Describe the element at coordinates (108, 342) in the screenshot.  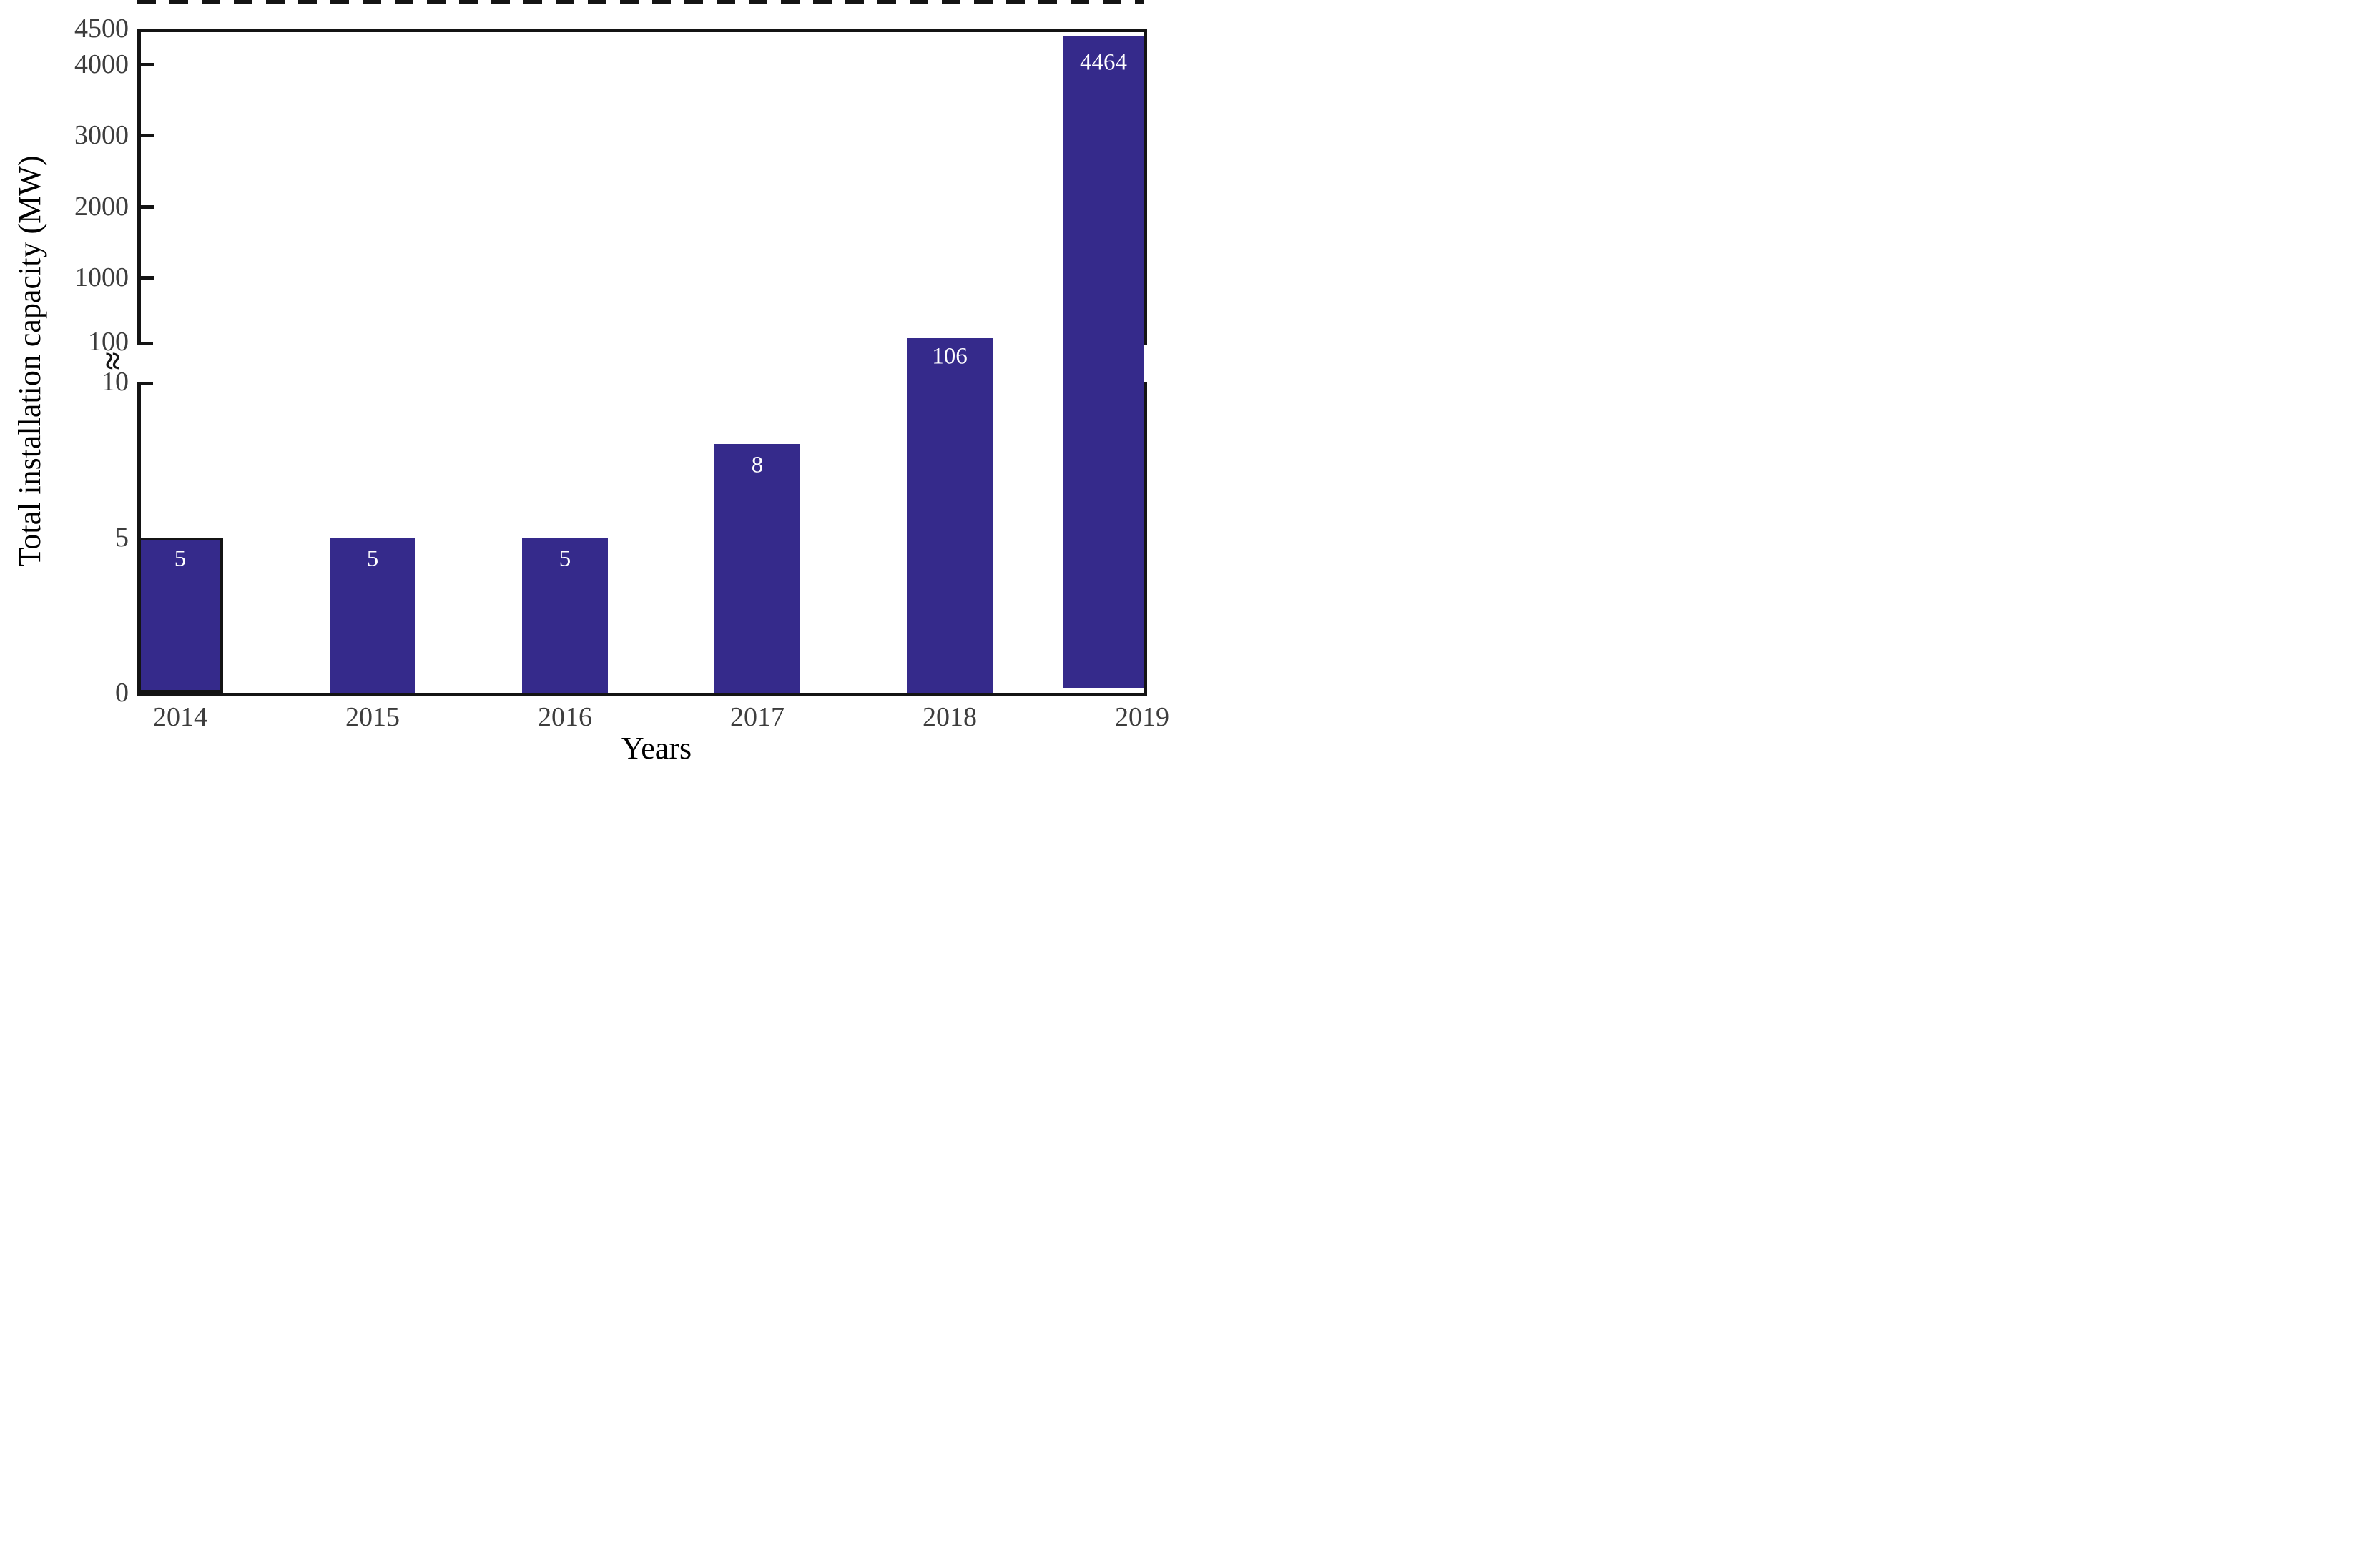
I see `y-tick-label-100: 100` at that location.